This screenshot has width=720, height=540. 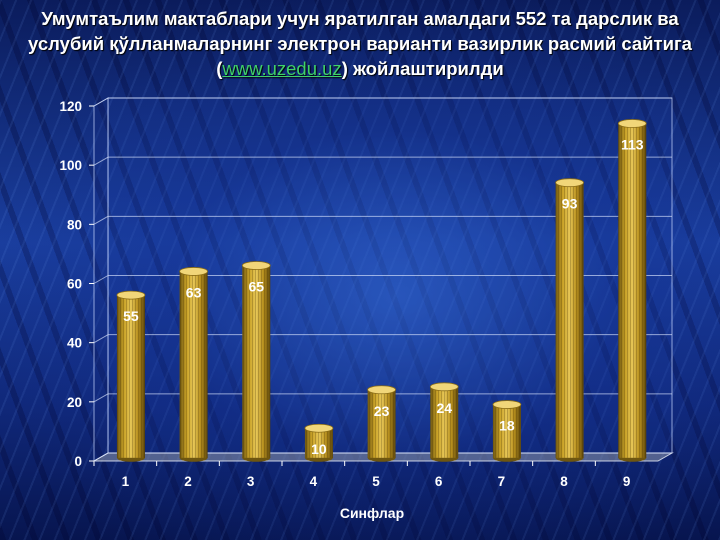 I want to click on bar: 63, so click(x=194, y=364).